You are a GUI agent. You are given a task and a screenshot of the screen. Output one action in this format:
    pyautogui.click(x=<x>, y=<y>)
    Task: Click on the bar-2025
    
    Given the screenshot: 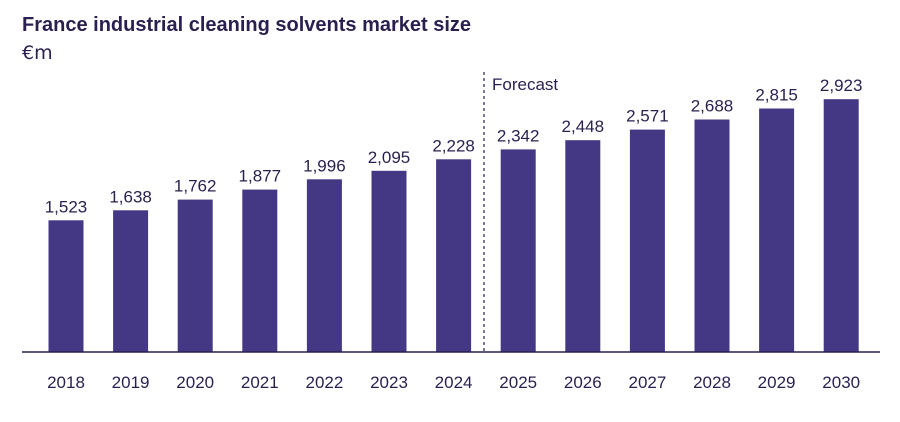 What is the action you would take?
    pyautogui.click(x=518, y=250)
    